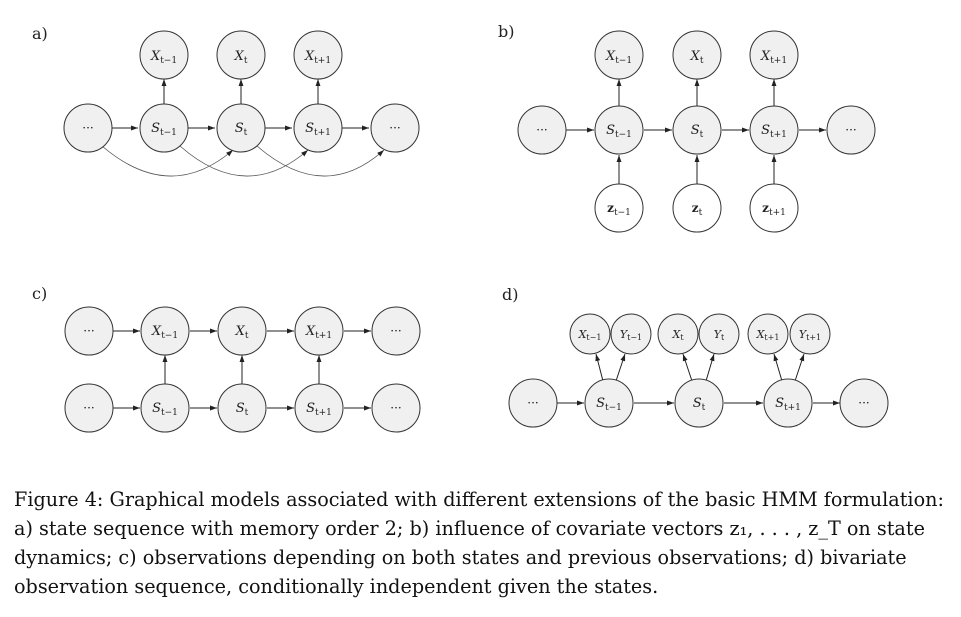 This screenshot has height=617, width=961. Describe the element at coordinates (244, 161) in the screenshot. I see `edge-a-skip-s1-s3` at that location.